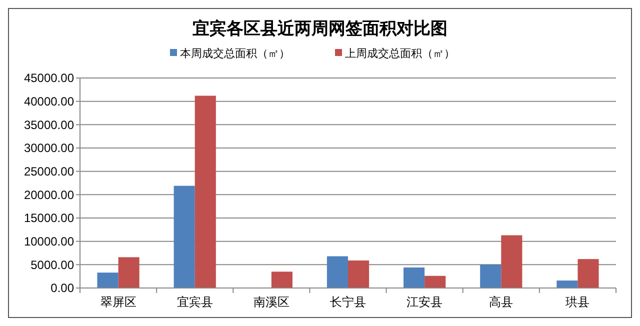 Image resolution: width=640 pixels, height=326 pixels. Describe the element at coordinates (62, 288) in the screenshot. I see `y-tick-label: 0.00` at that location.